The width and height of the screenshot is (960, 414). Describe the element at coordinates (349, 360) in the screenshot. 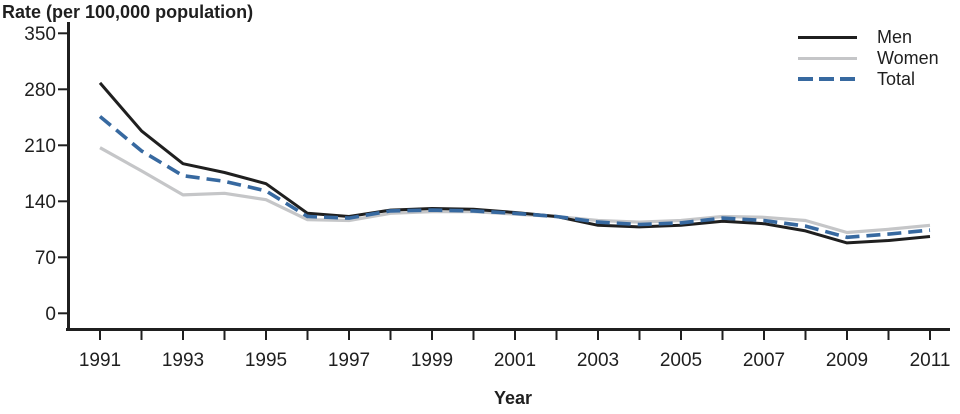

I see `x-tick-label: 1997` at that location.